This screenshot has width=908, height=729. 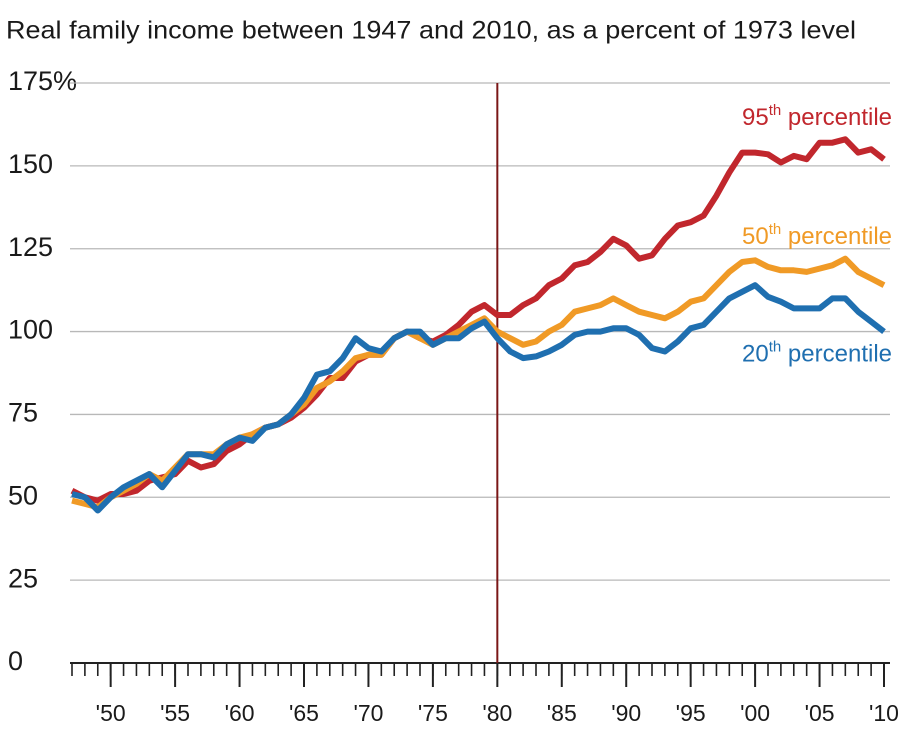 I want to click on x-tick-label: '10, so click(x=884, y=713).